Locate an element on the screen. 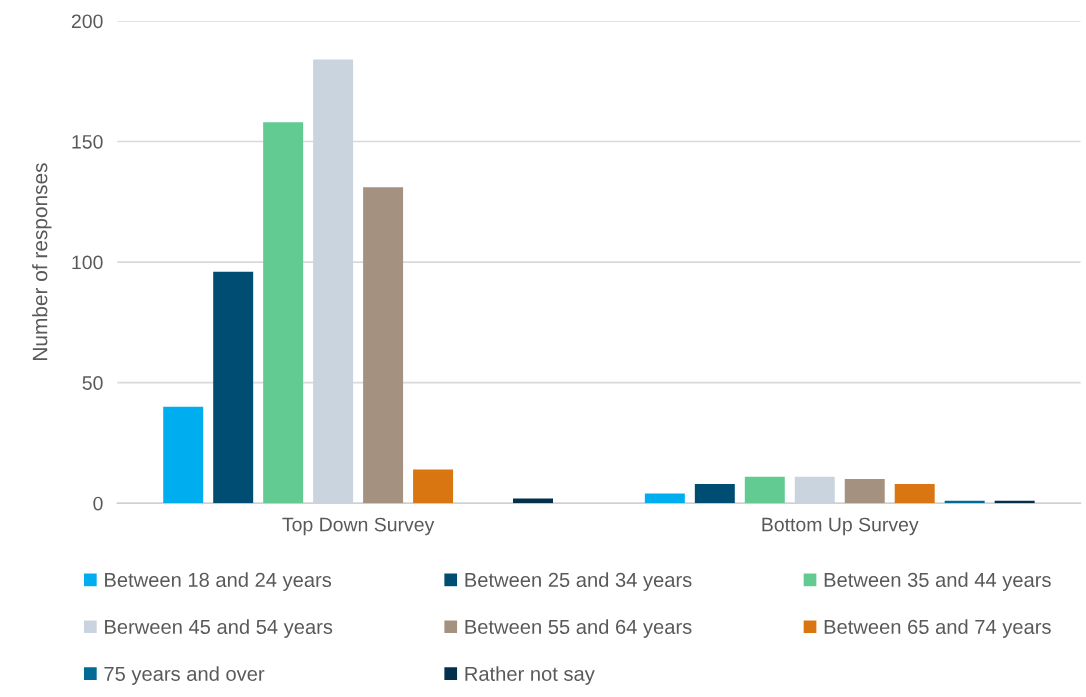 This screenshot has height=697, width=1086. y-tick-label: 50 is located at coordinates (92, 383).